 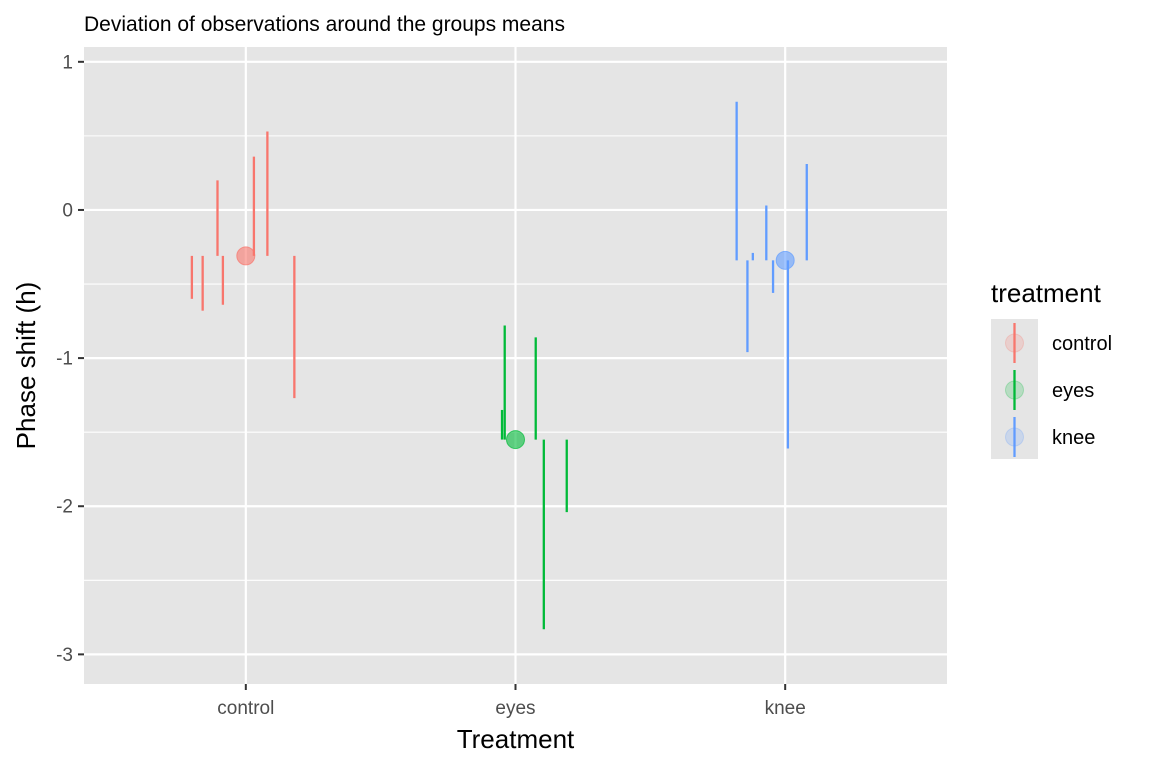 What do you see at coordinates (64, 359) in the screenshot?
I see `y-tick-label: -1` at bounding box center [64, 359].